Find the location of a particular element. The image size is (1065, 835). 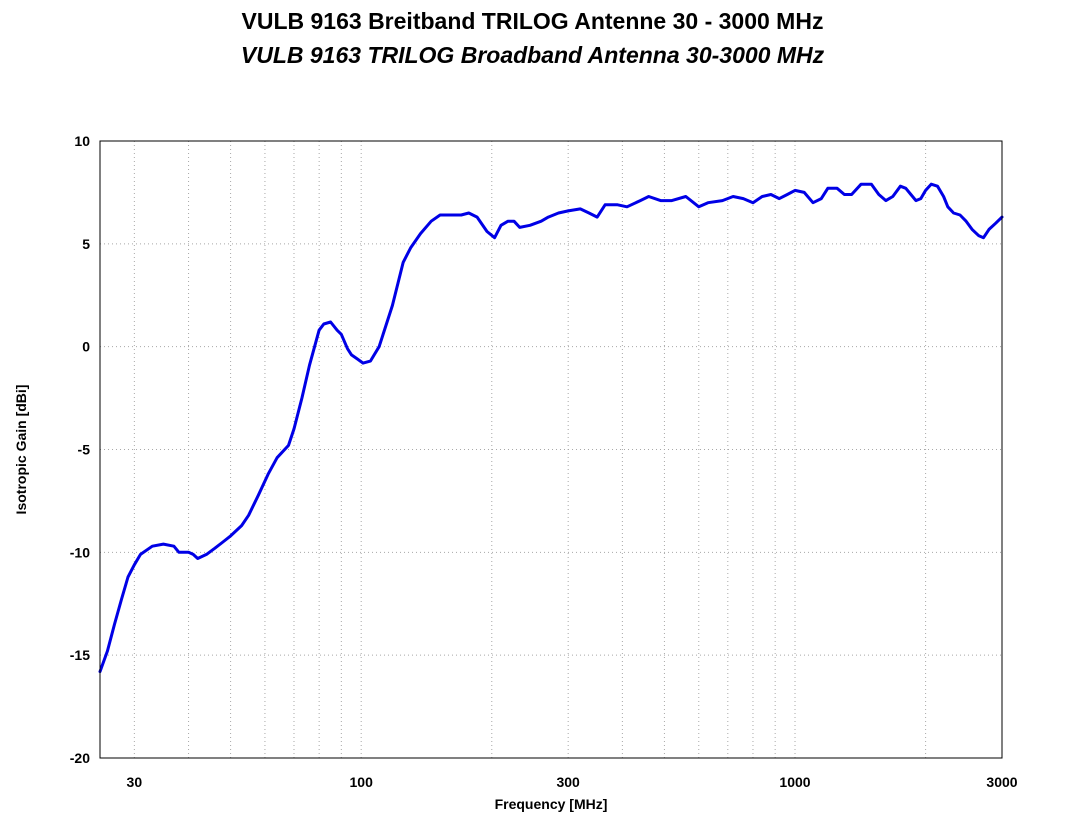

y-tick-label: 10 is located at coordinates (82, 141).